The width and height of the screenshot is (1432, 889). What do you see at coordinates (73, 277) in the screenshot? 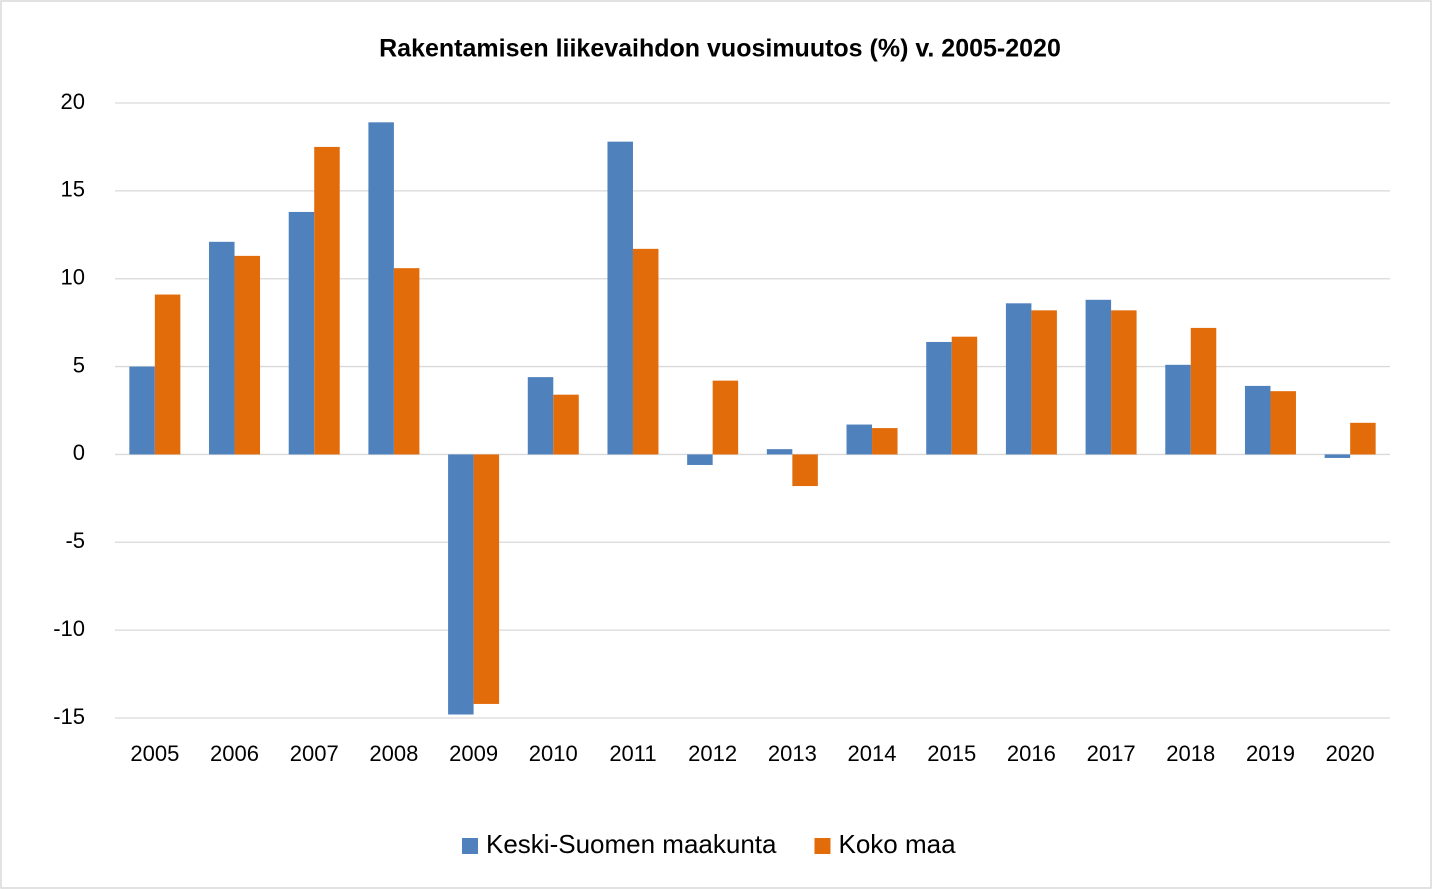
I see `y-tick-label: 10` at bounding box center [73, 277].